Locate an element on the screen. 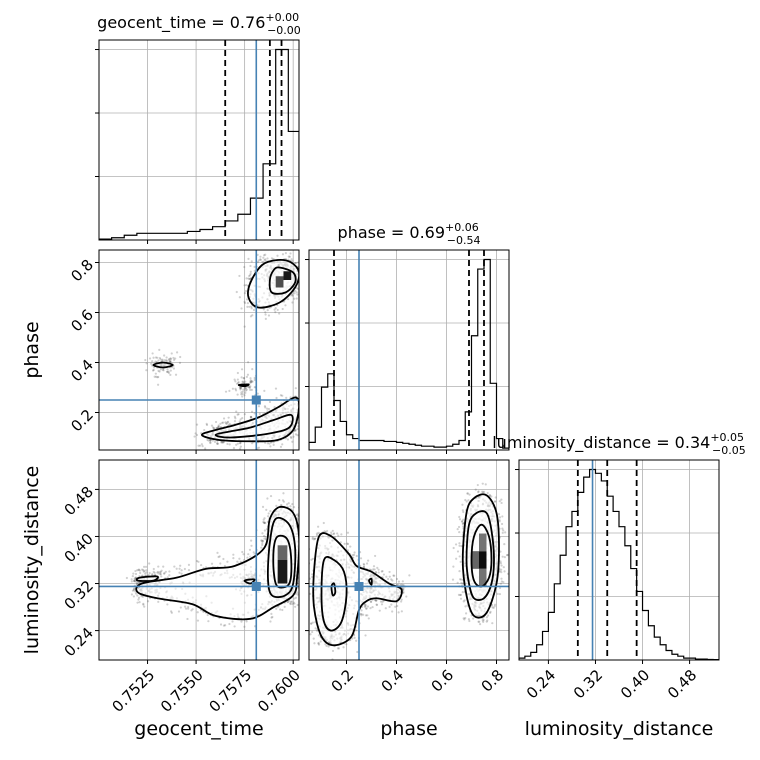 The width and height of the screenshot is (760, 760). pair-geocent_time-luminosity_distance-ytick-label: 0.32 is located at coordinates (79, 595).